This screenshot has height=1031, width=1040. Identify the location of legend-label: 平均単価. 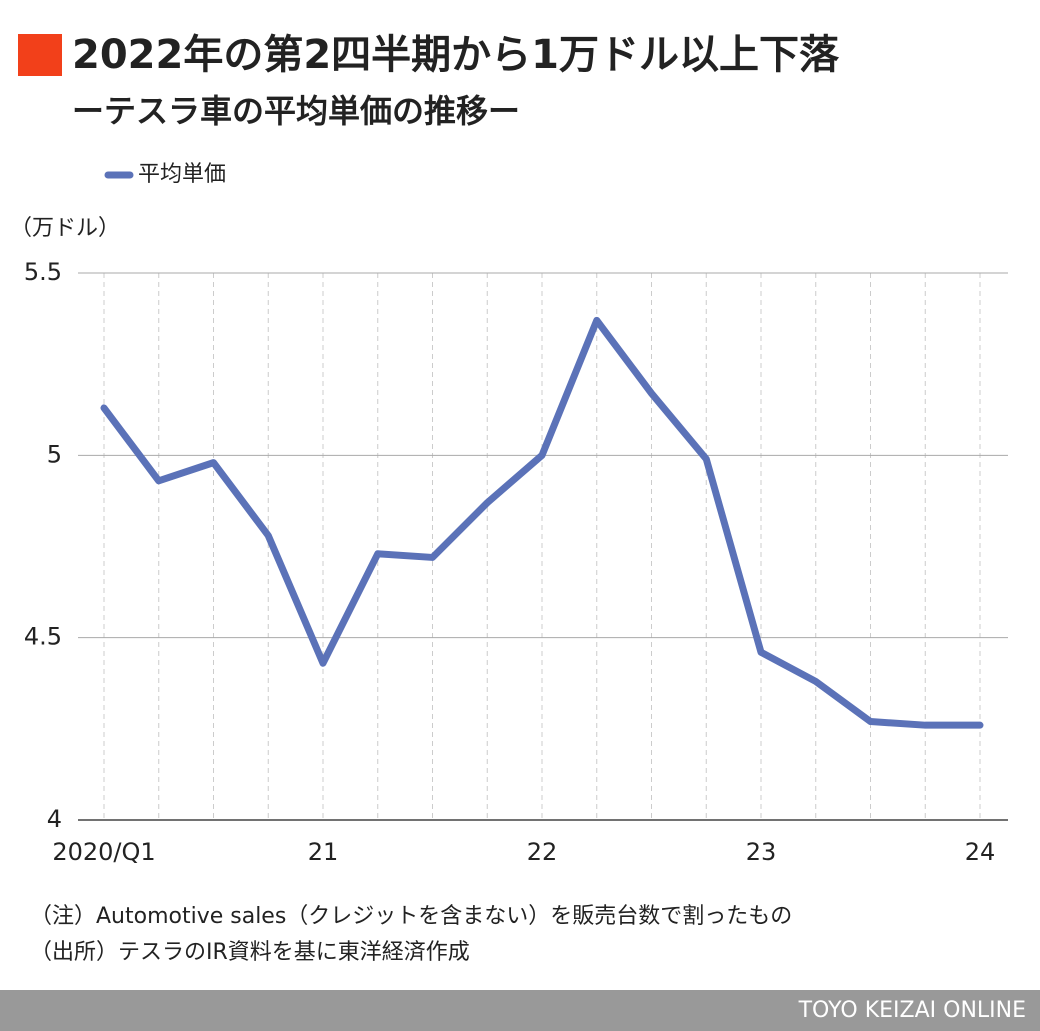
(182, 174).